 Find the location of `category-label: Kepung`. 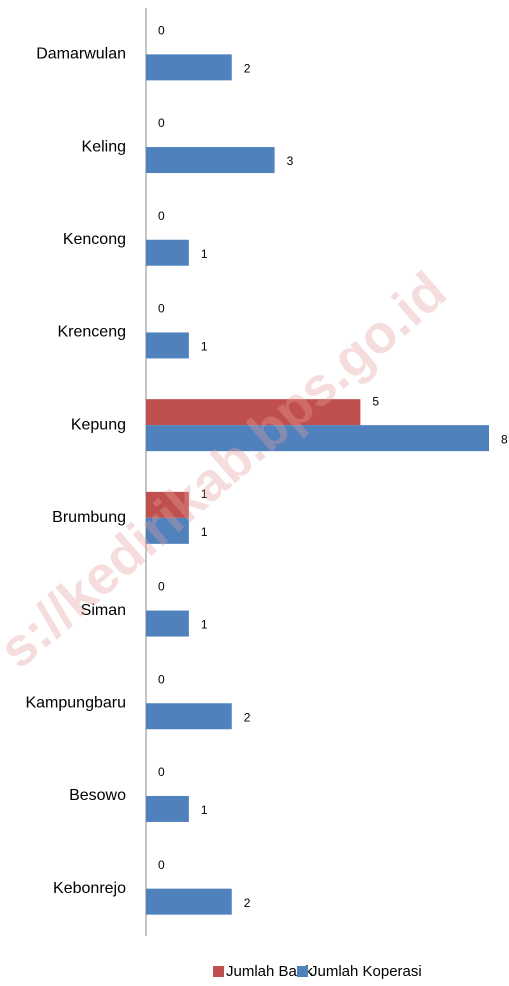

category-label: Kepung is located at coordinates (98, 424).